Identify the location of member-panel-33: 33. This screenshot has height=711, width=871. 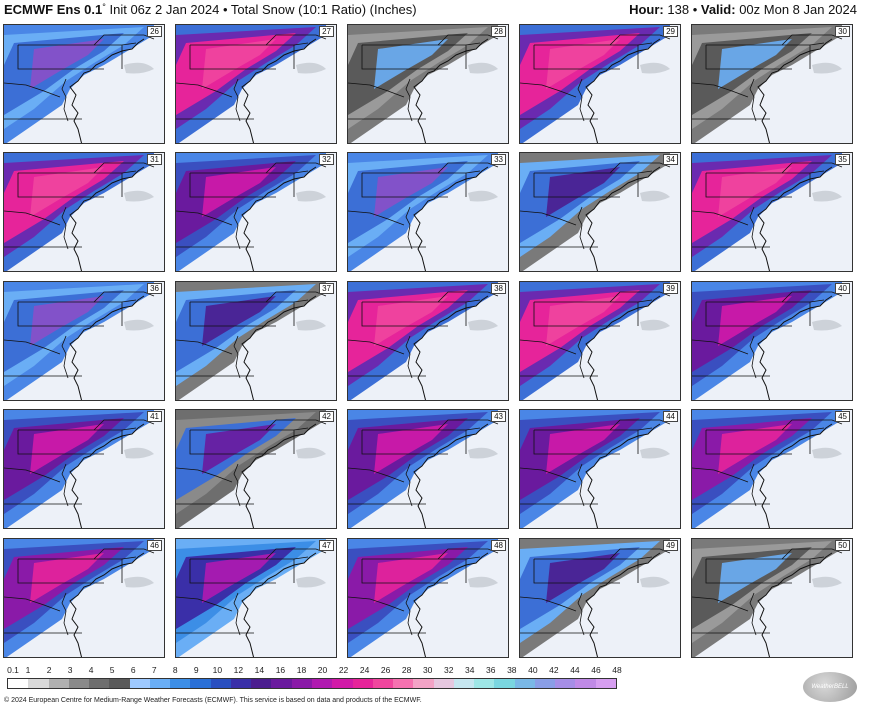
(428, 212).